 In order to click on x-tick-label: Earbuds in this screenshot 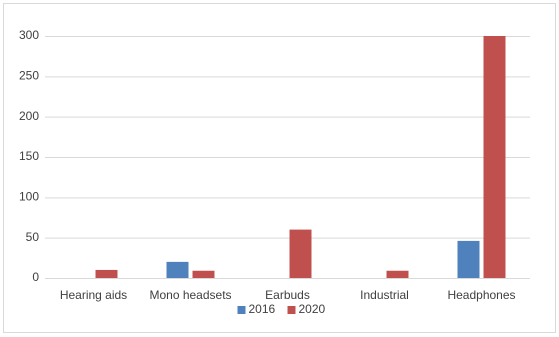, I will do `click(287, 295)`.